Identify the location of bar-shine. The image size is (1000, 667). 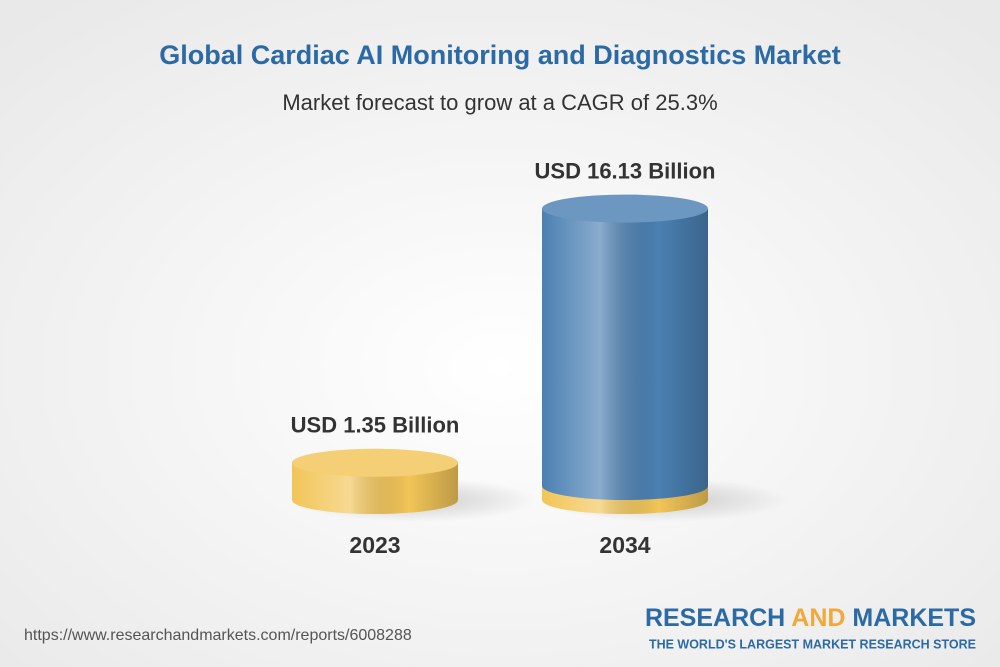
(625, 354).